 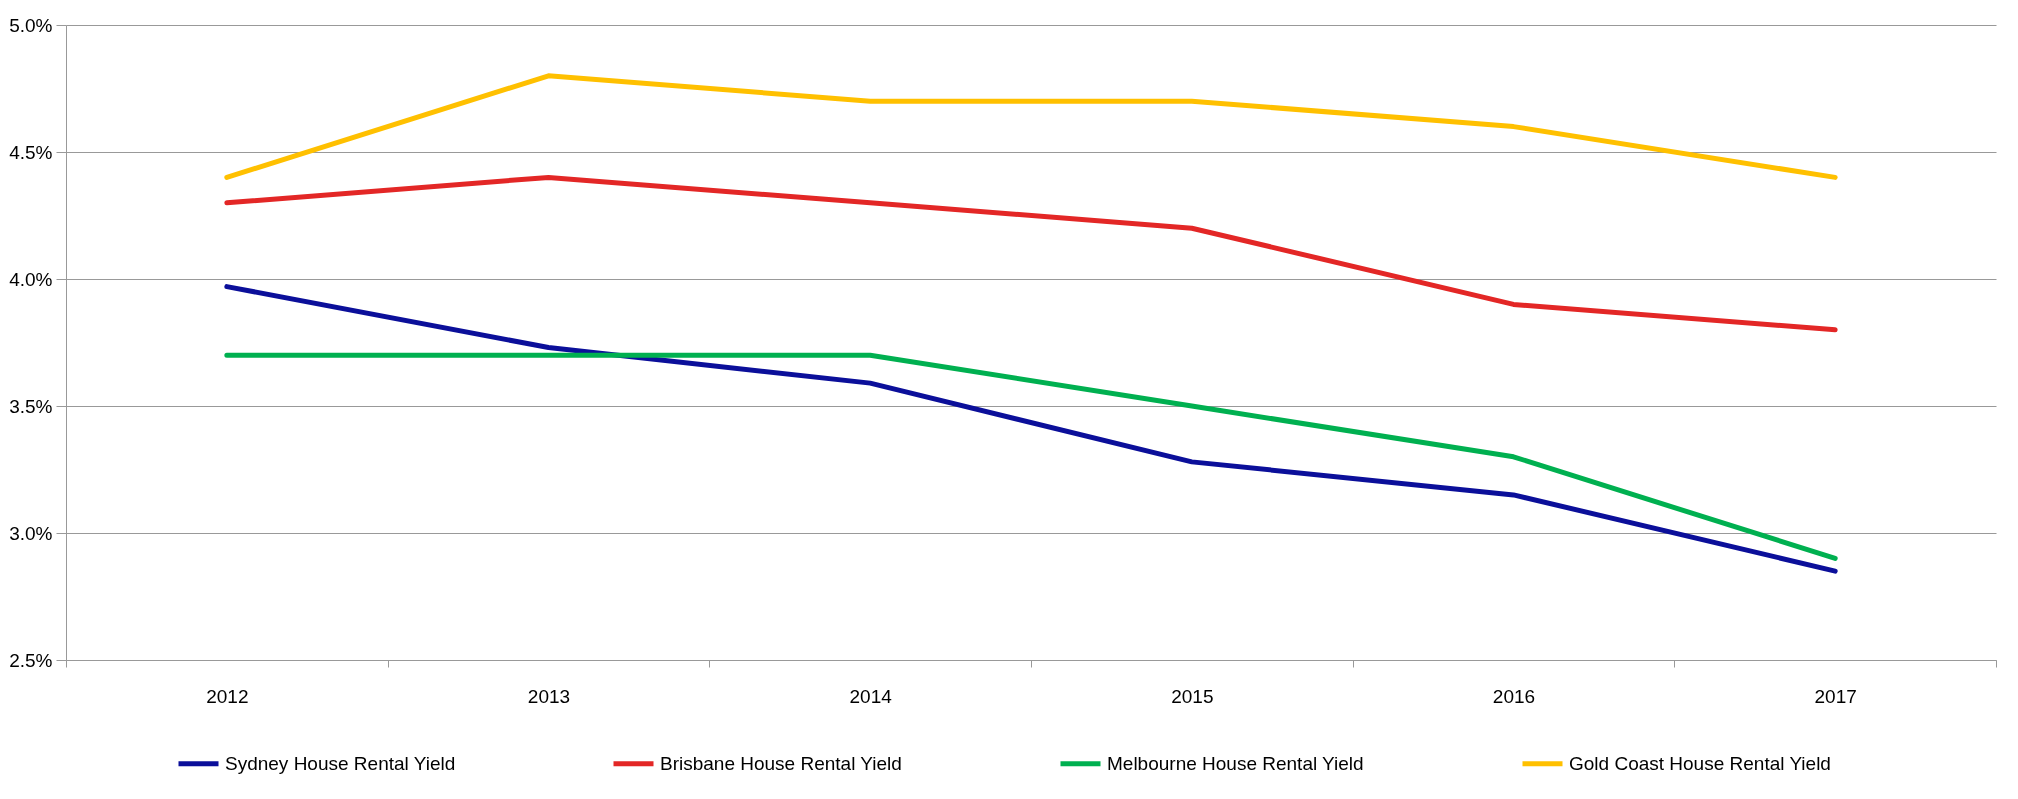 I want to click on x-tick-label: 2013, so click(x=549, y=696).